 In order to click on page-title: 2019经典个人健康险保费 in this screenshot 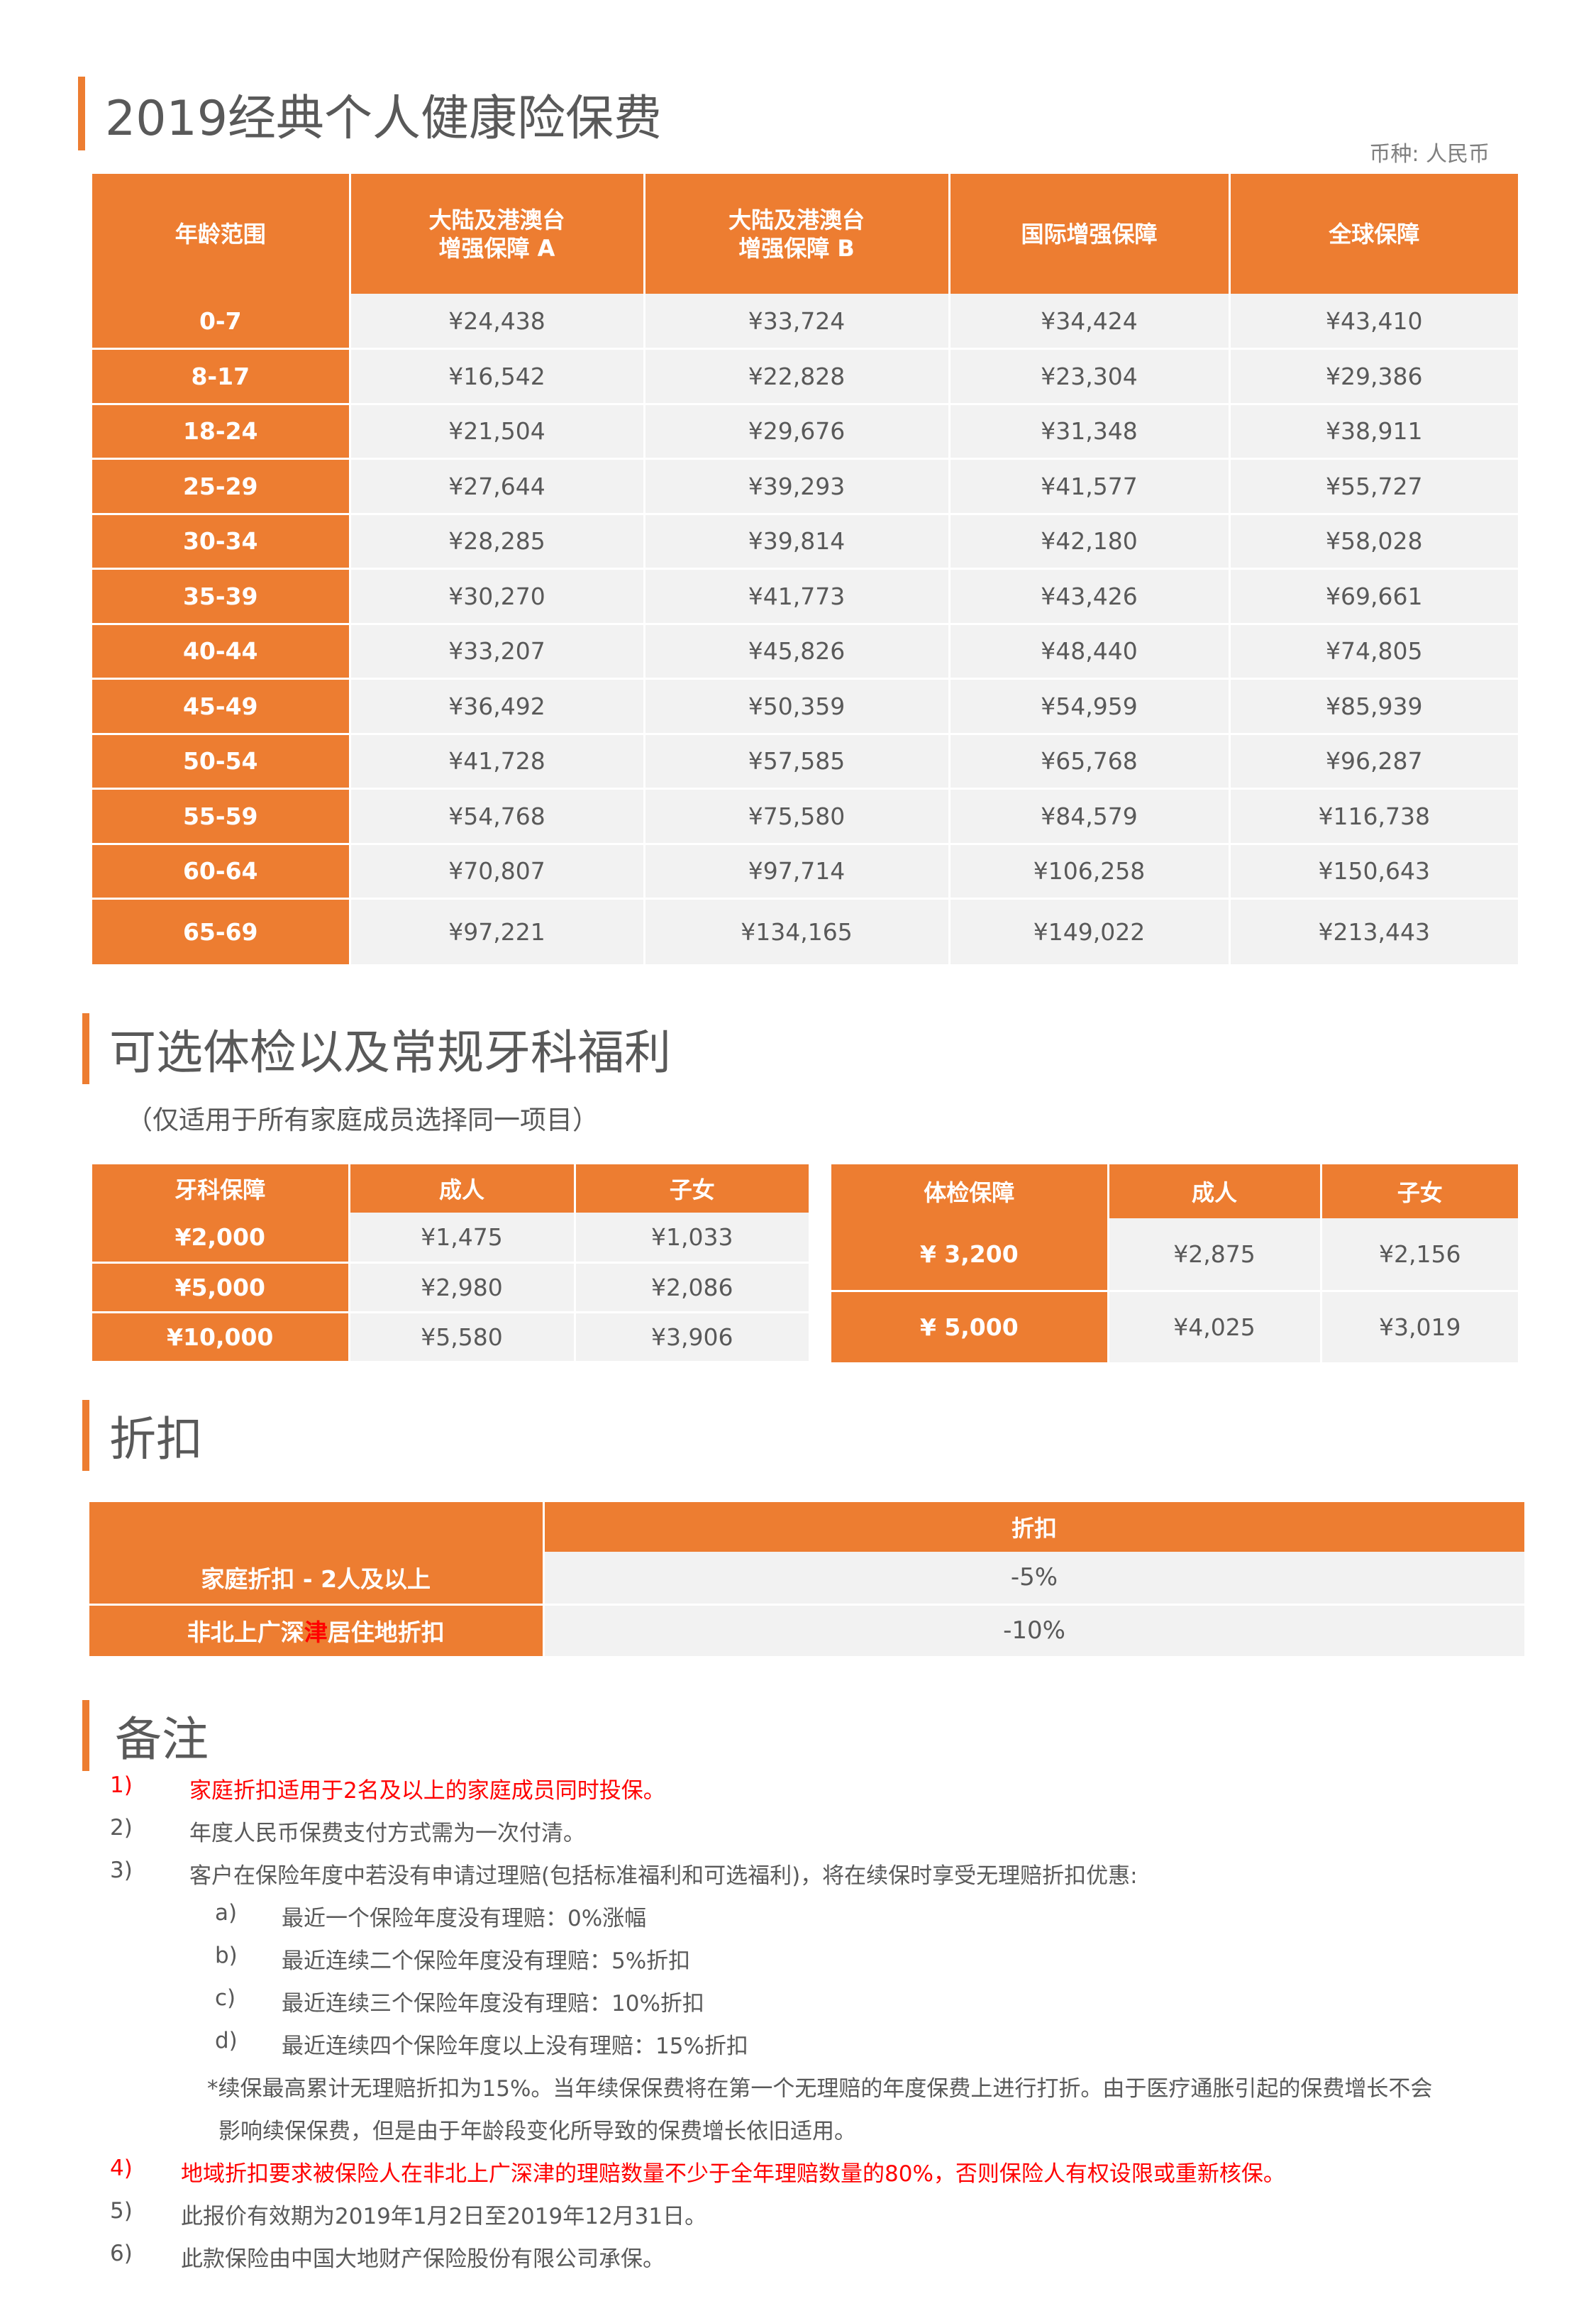, I will do `click(384, 118)`.